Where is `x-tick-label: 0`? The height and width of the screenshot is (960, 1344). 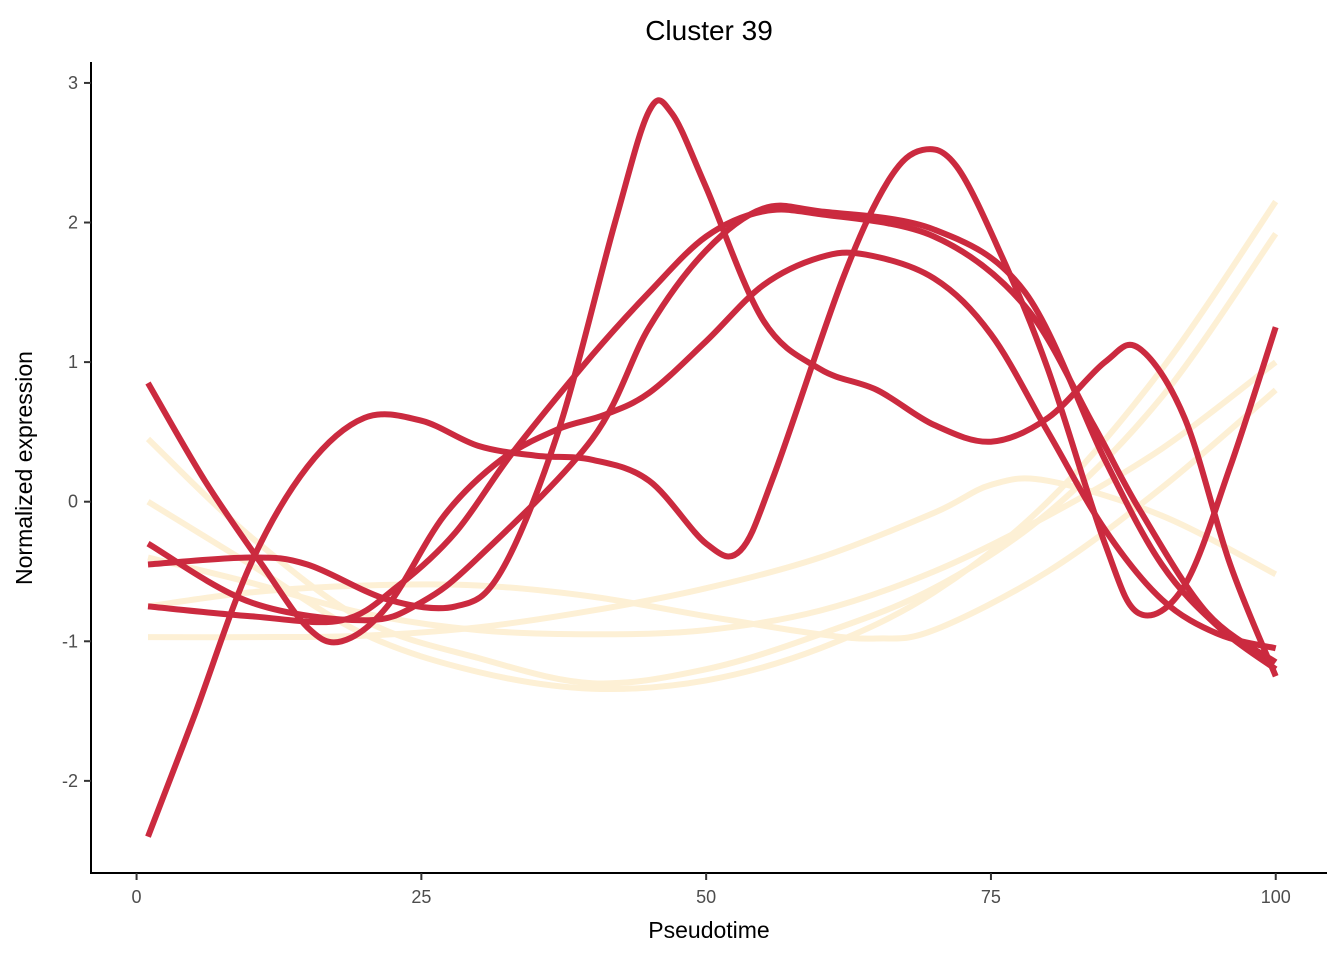
x-tick-label: 0 is located at coordinates (137, 897).